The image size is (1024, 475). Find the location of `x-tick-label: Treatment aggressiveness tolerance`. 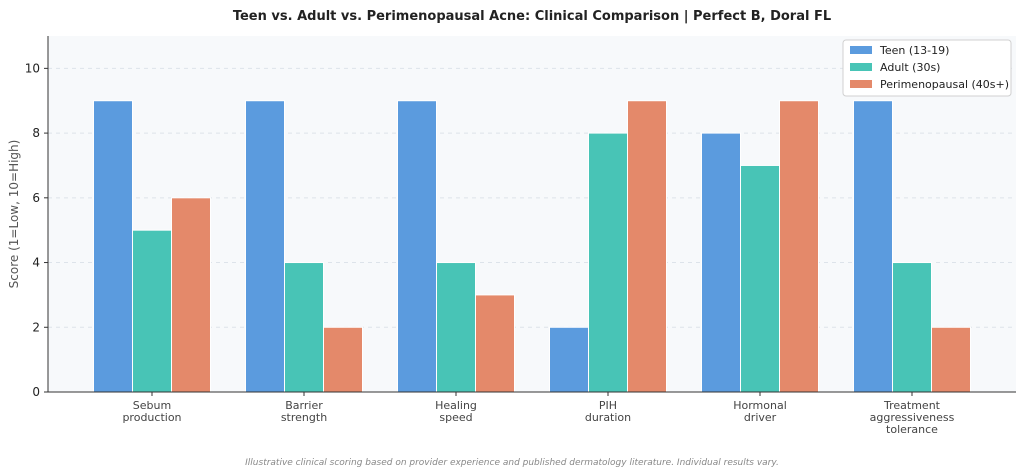

x-tick-label: Treatment aggressiveness tolerance is located at coordinates (912, 417).